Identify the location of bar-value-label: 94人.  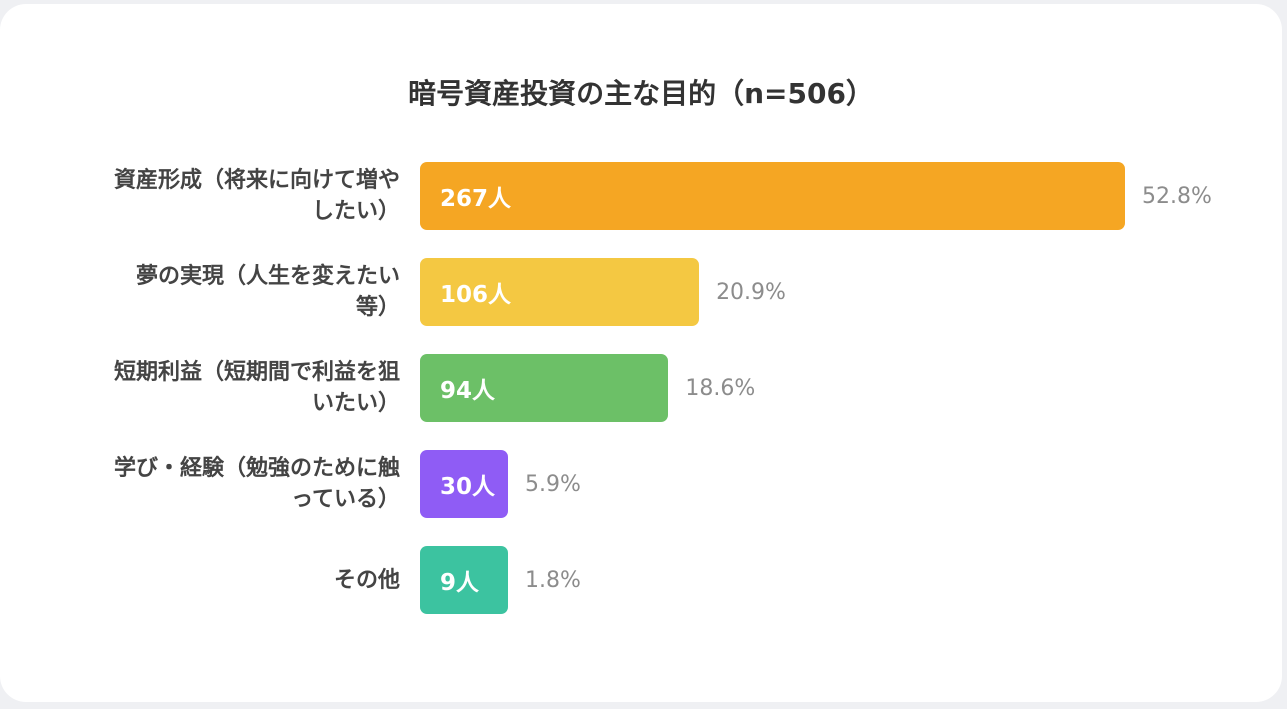
(468, 391).